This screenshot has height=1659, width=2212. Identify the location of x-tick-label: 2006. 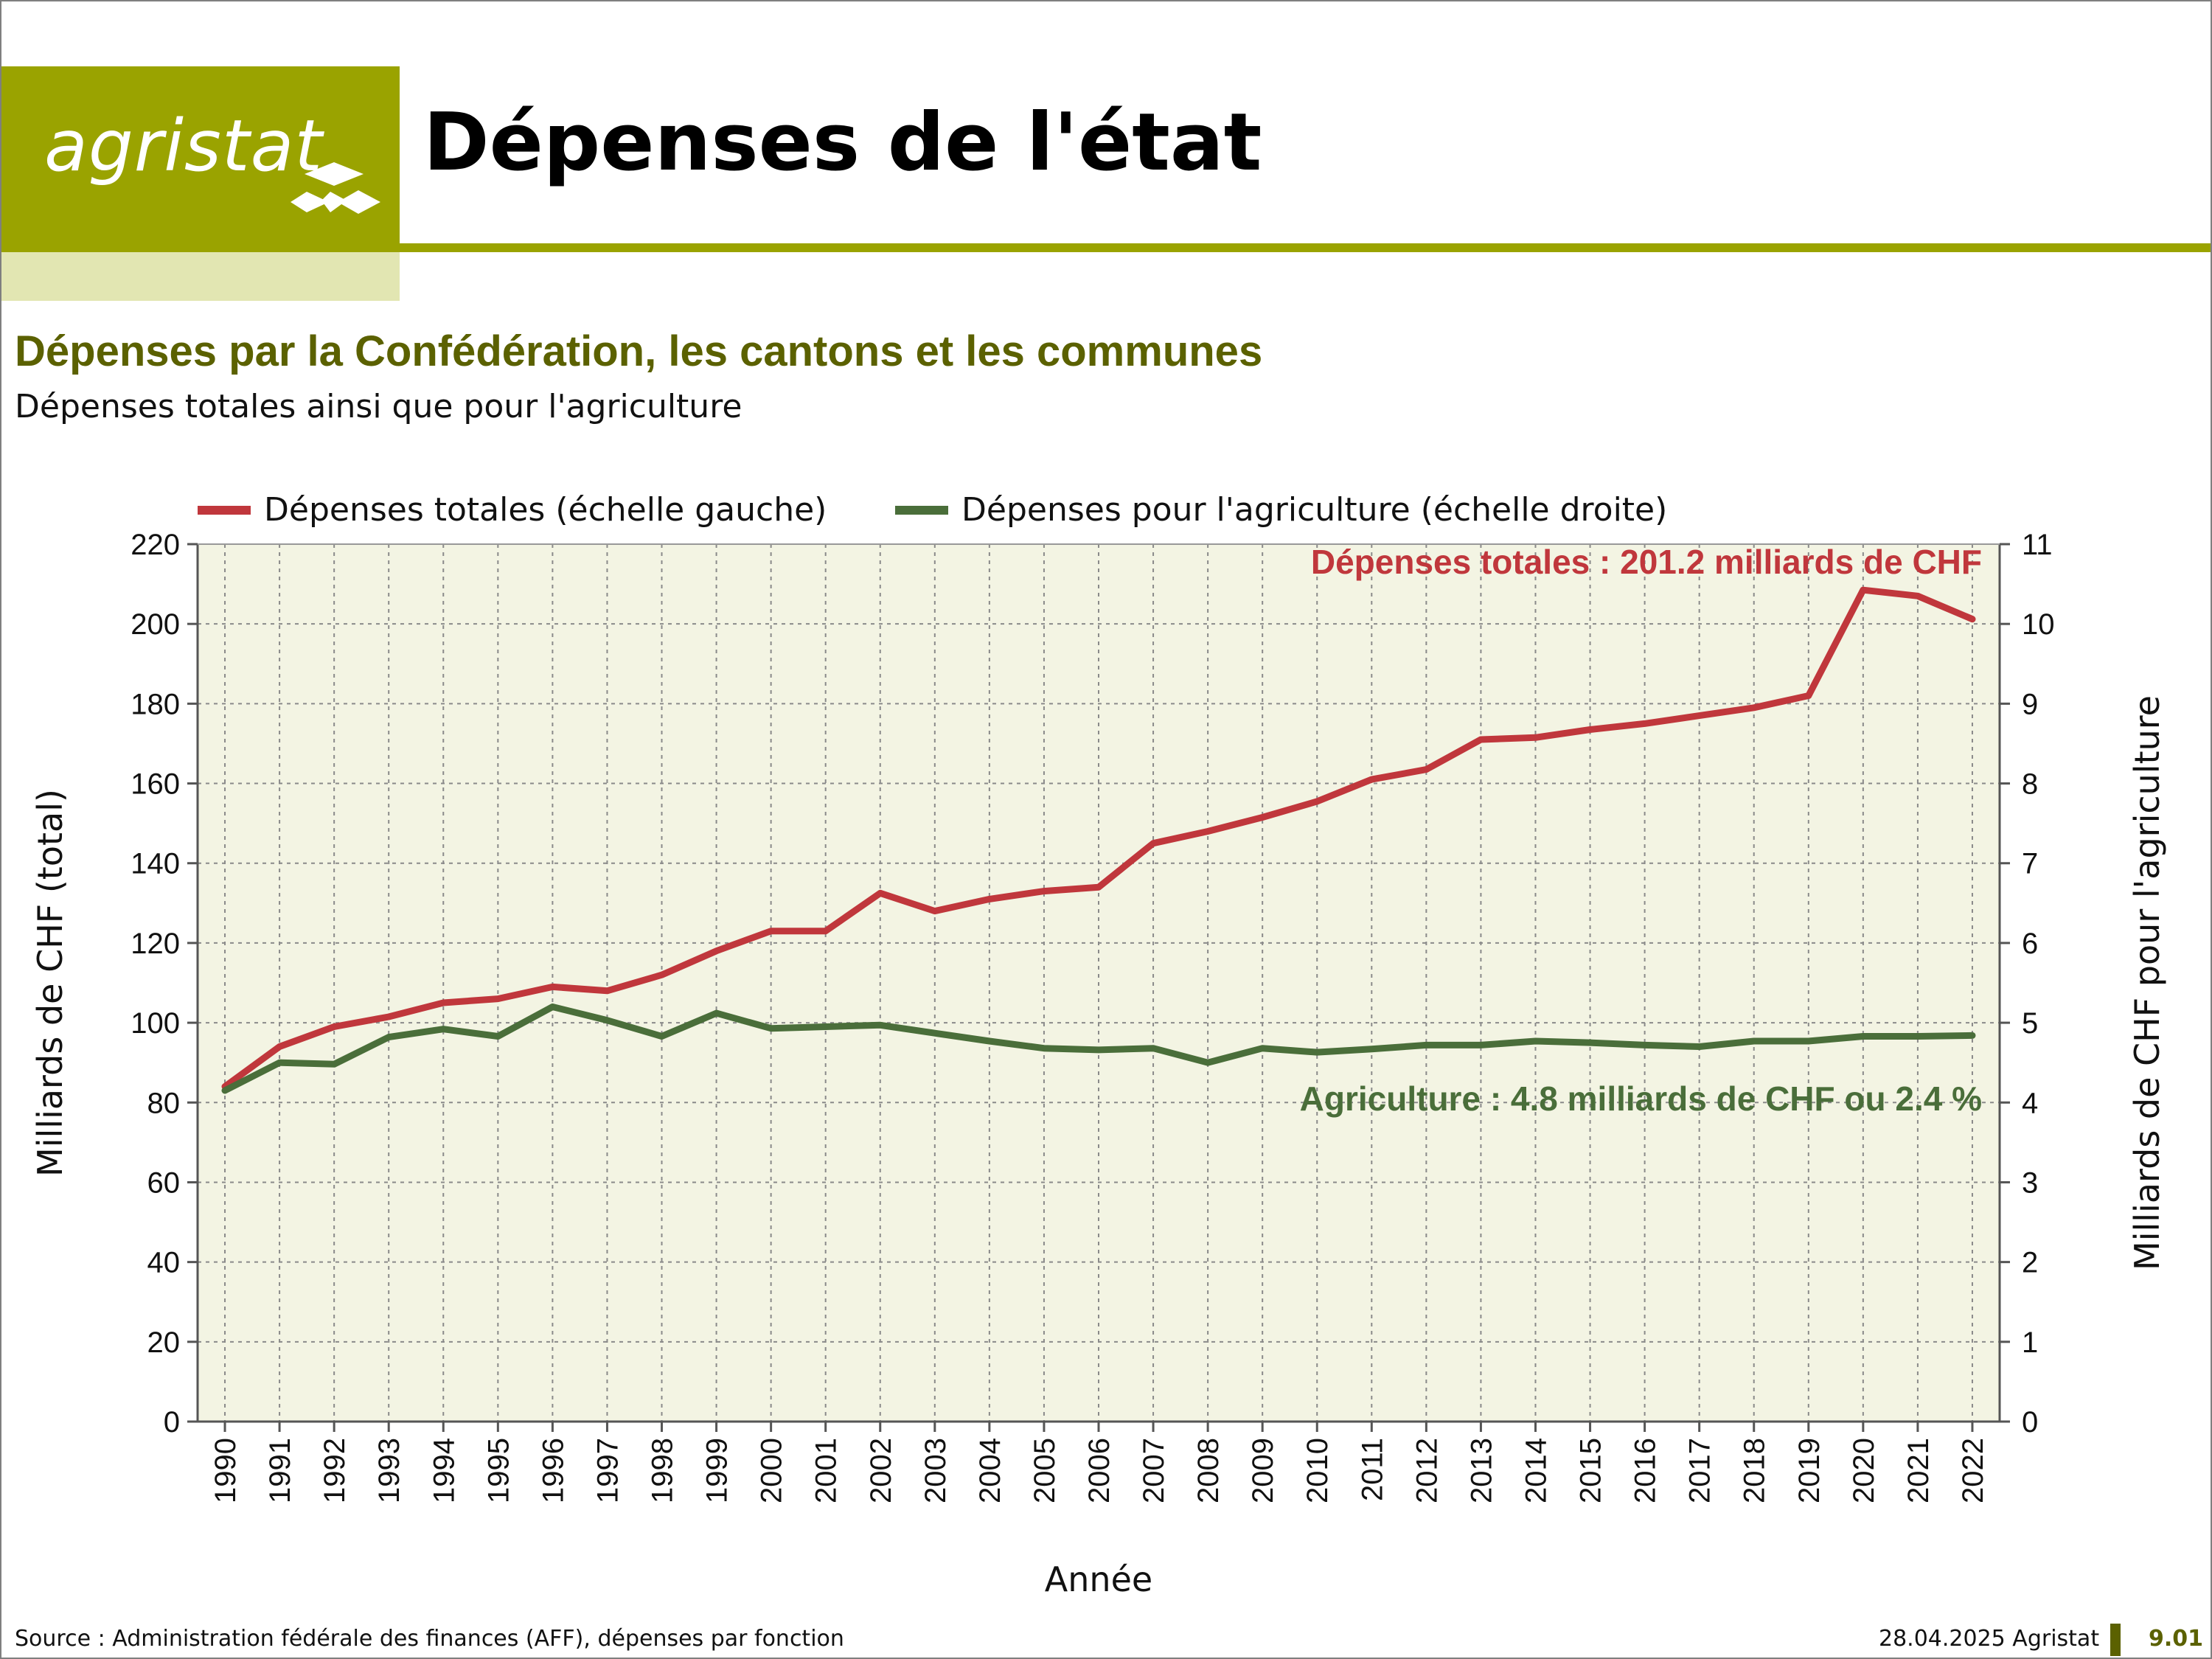
(1099, 1470).